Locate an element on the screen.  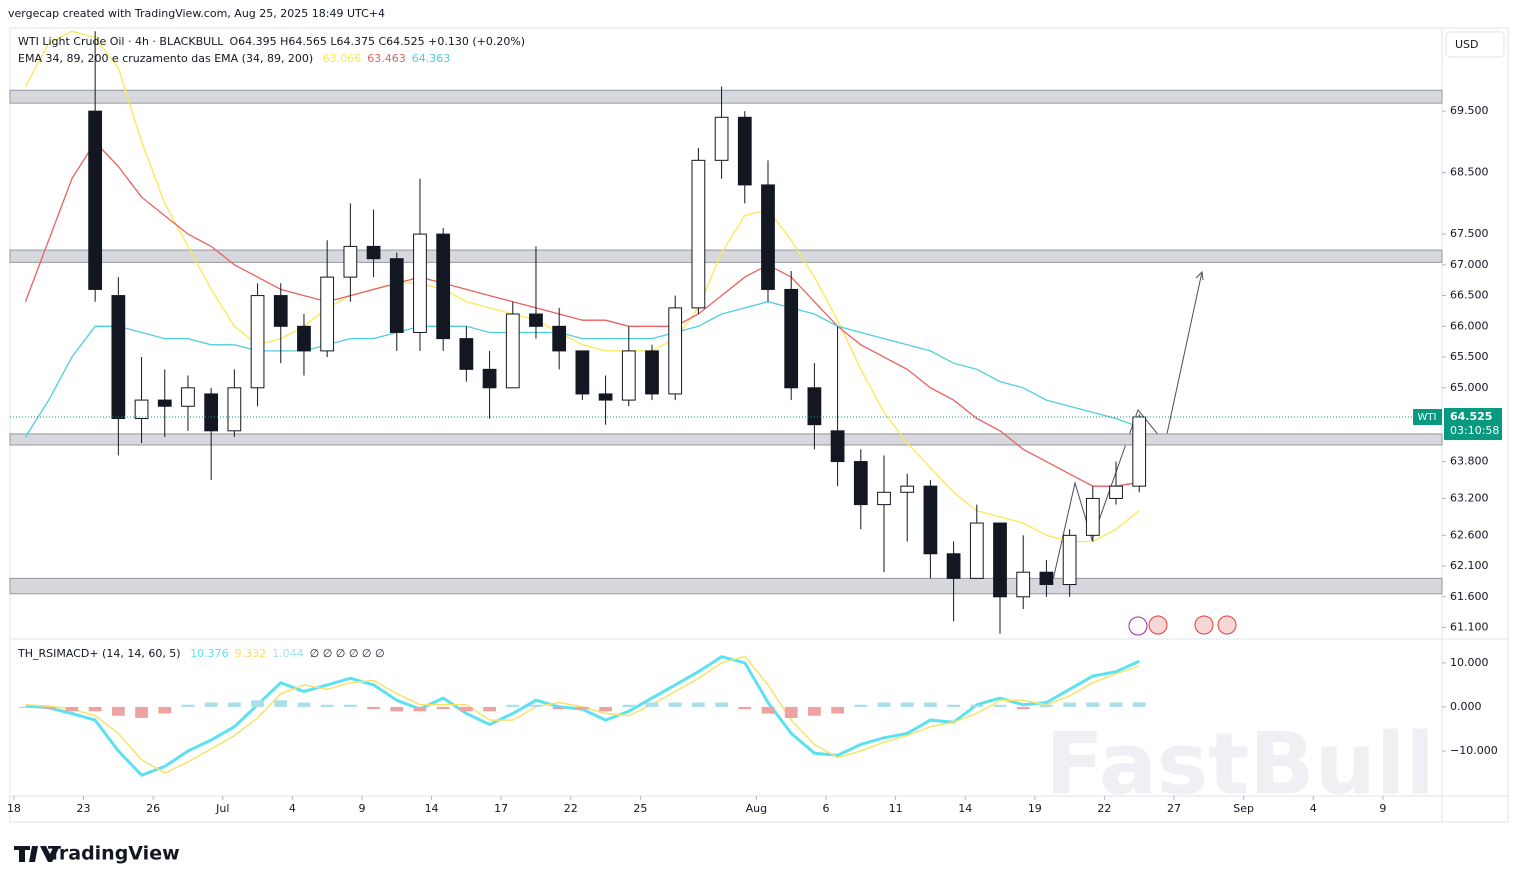
x-tick-label: 14 is located at coordinates (965, 808).